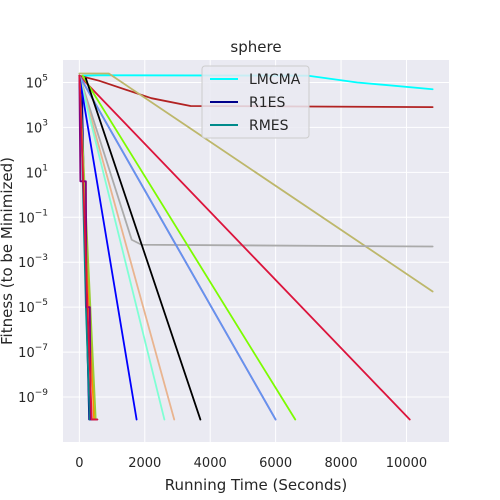 This screenshot has height=500, width=500. Describe the element at coordinates (8, 251) in the screenshot. I see `y-axis-label: Fitness (to be Minimized)` at that location.